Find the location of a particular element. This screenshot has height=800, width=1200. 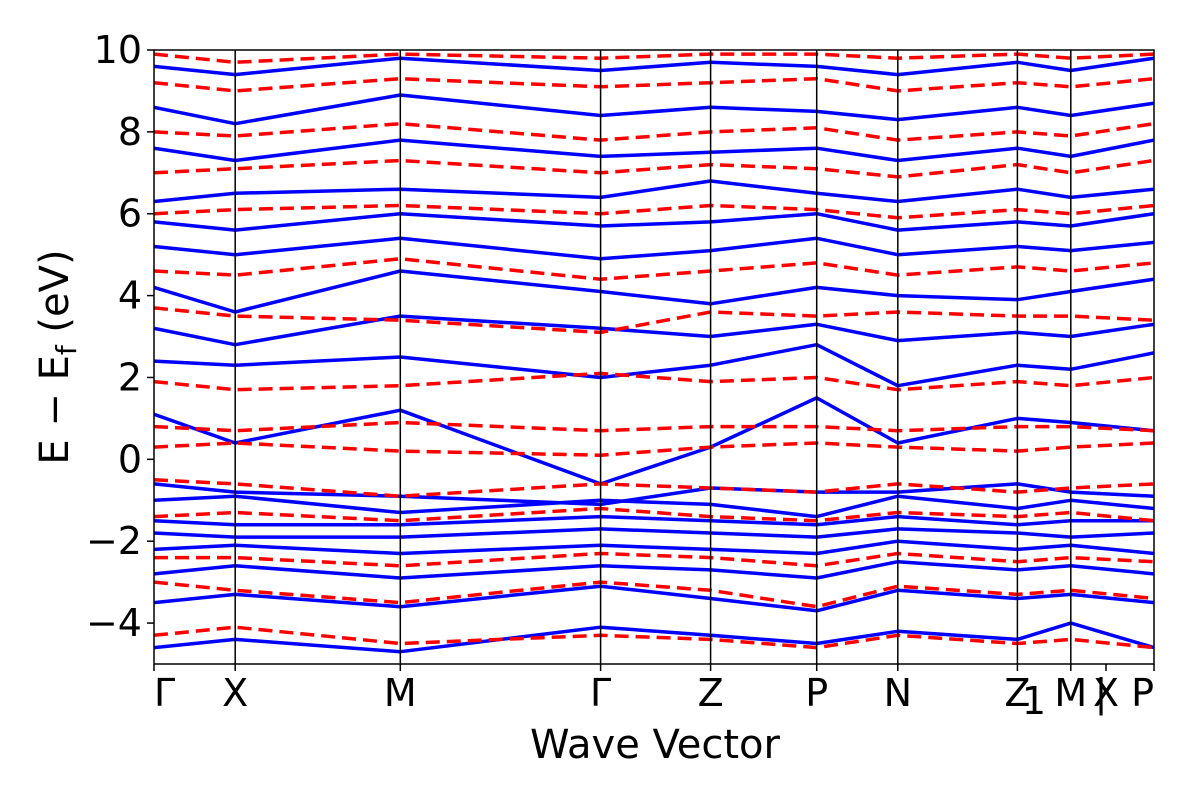

y-axis-title-unit: (eV) is located at coordinates (55, 290).